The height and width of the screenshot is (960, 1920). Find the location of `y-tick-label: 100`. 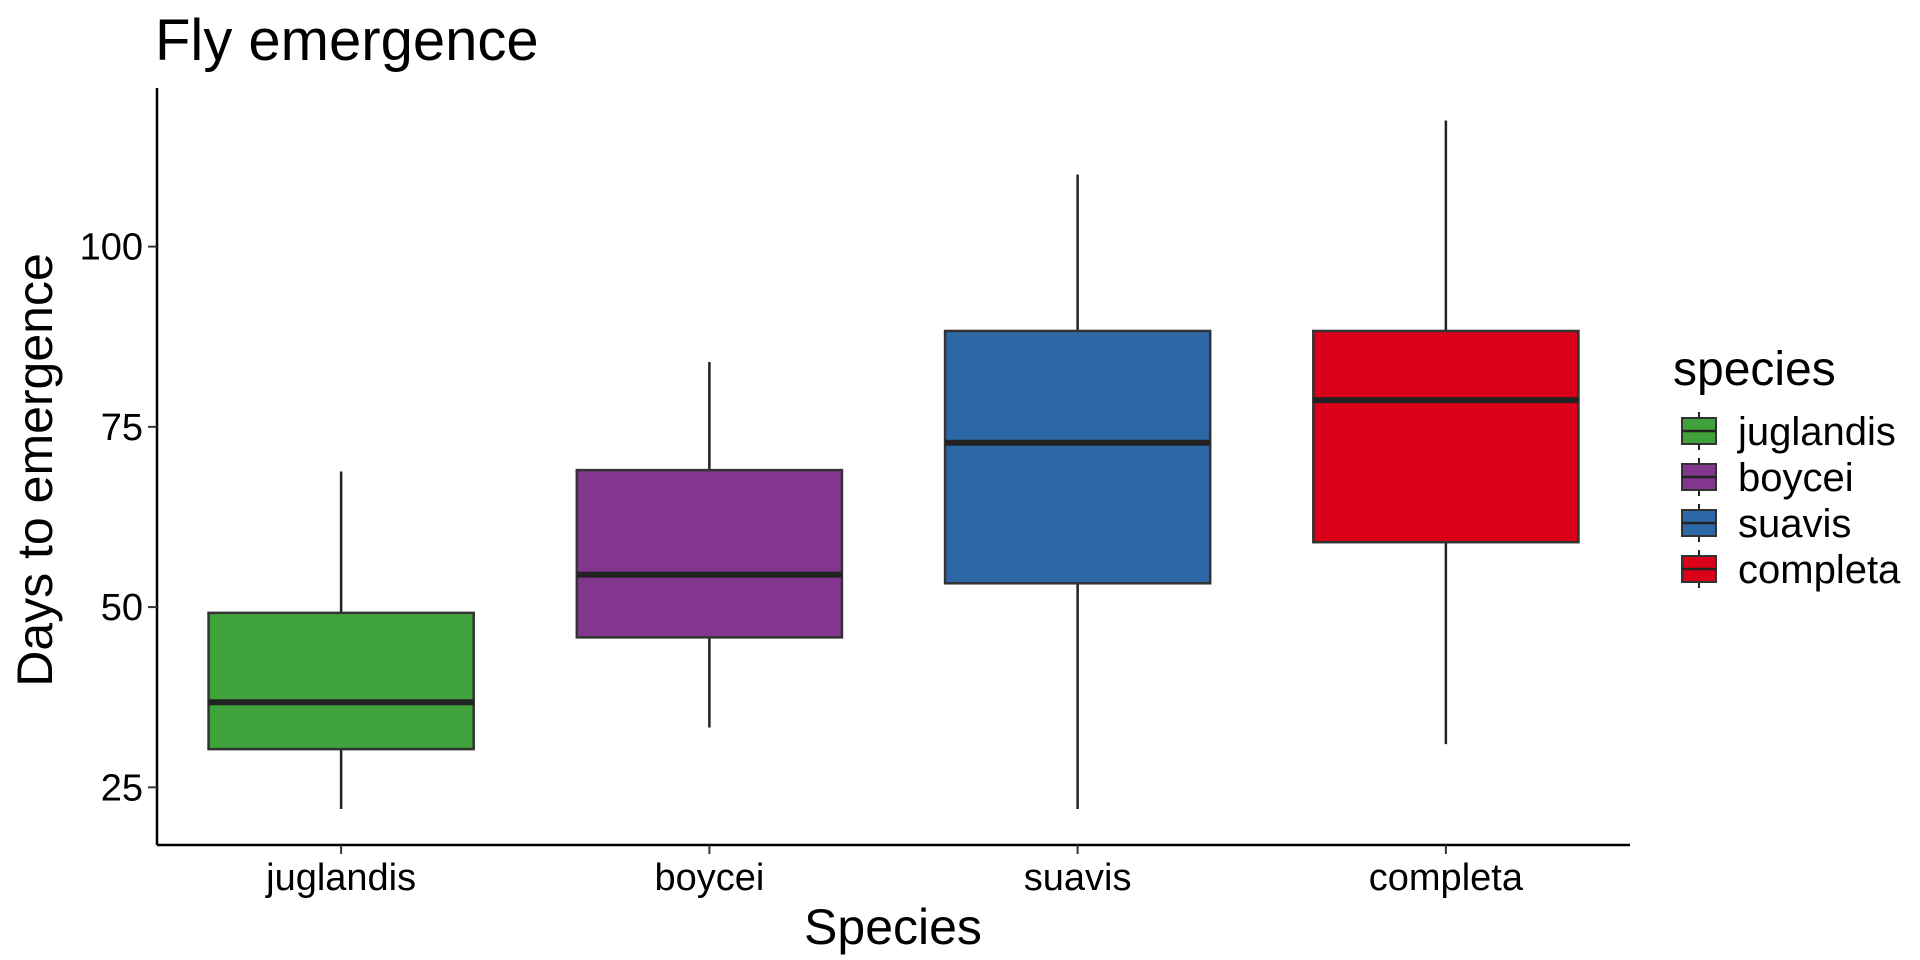

y-tick-label: 100 is located at coordinates (111, 248).